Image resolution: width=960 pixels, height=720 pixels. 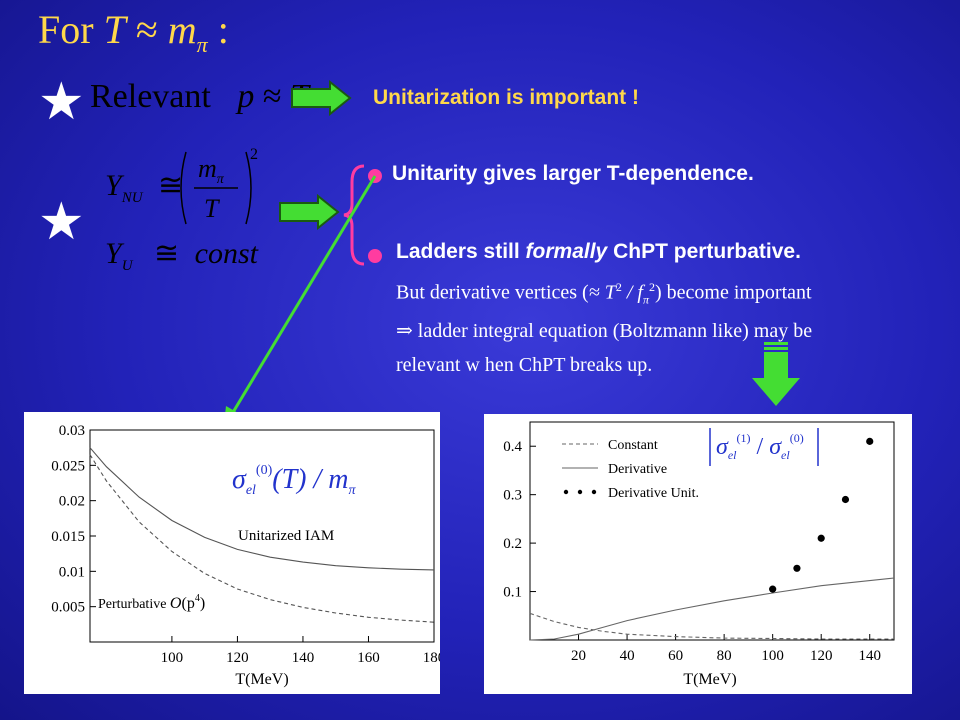 What do you see at coordinates (150, 96) in the screenshot?
I see `relevant-text: Relevant` at bounding box center [150, 96].